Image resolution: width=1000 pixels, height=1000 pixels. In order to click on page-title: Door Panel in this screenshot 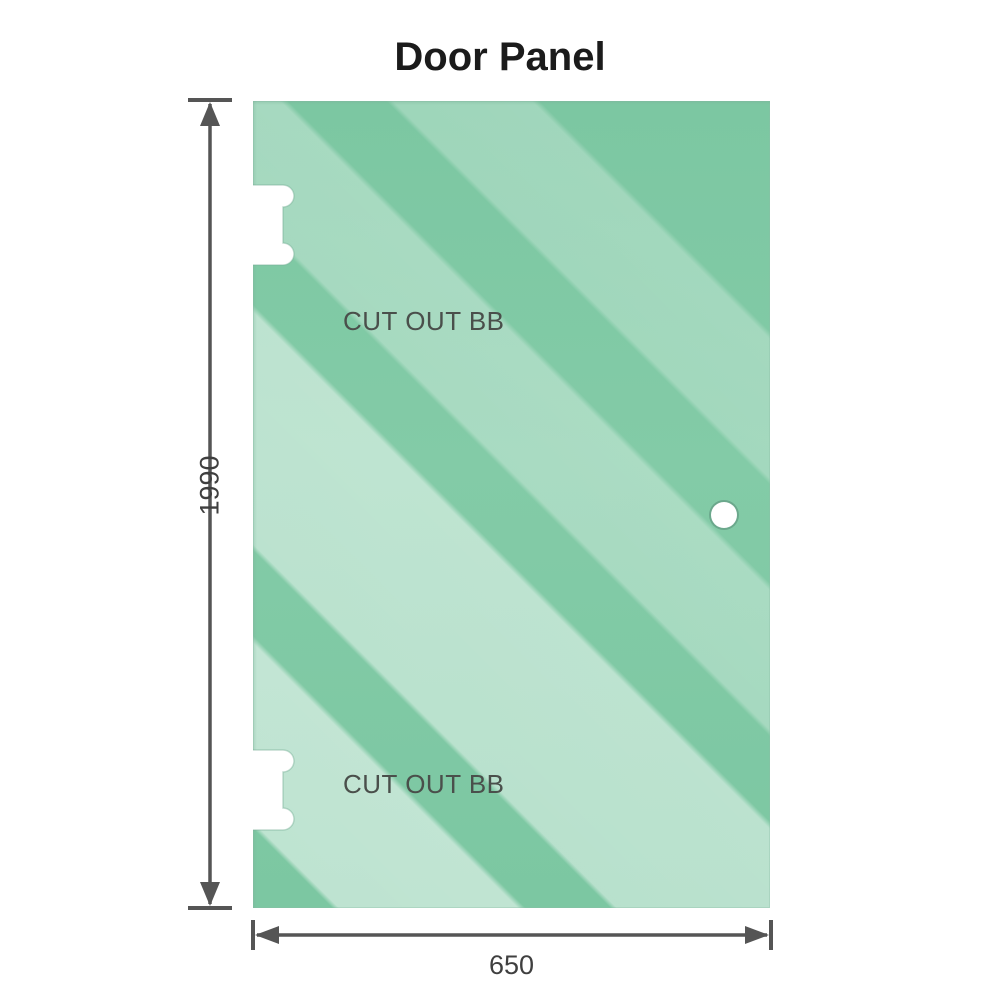, I will do `click(500, 57)`.